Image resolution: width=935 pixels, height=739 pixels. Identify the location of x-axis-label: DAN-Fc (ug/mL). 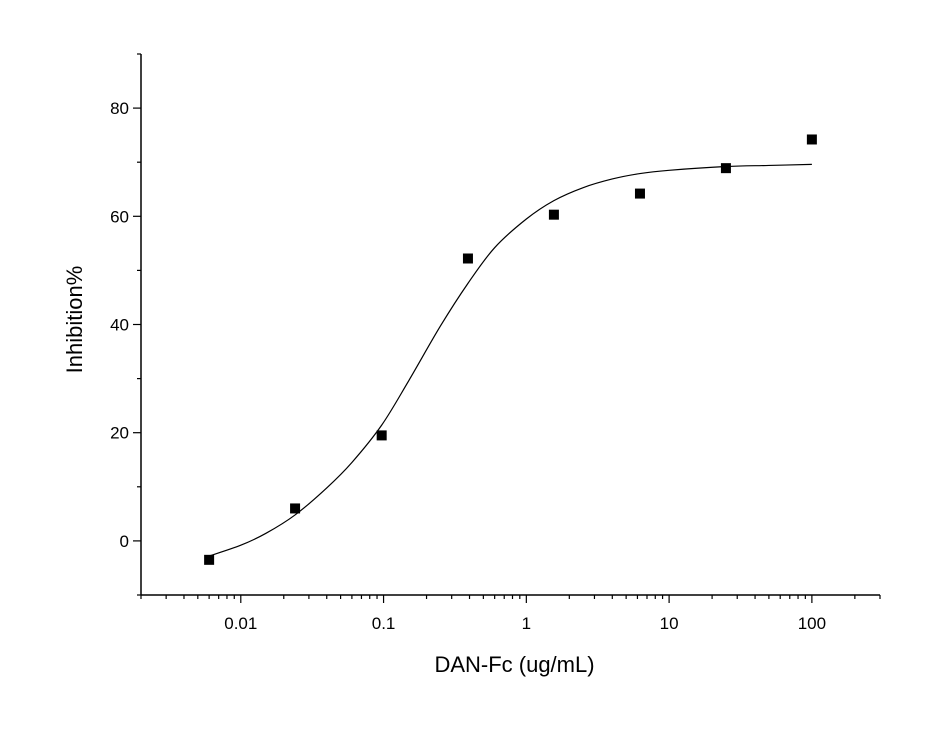
(514, 664).